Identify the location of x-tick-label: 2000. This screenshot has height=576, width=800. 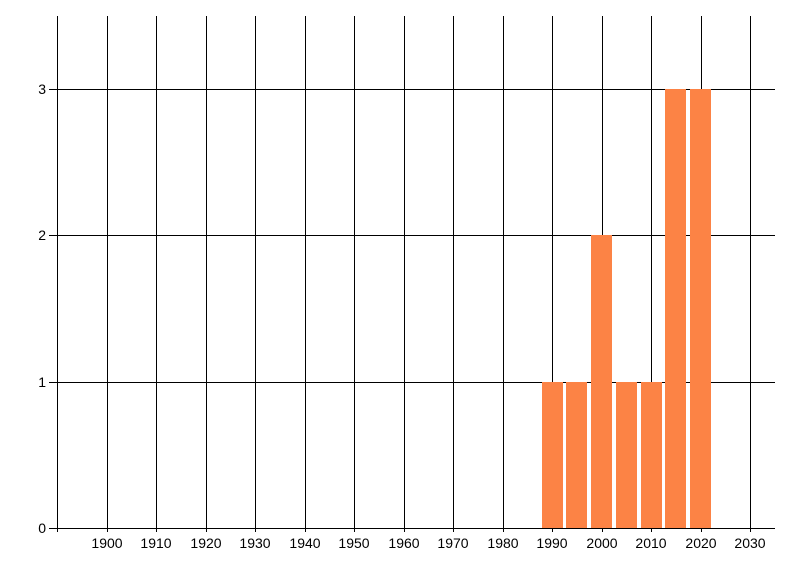
(602, 543).